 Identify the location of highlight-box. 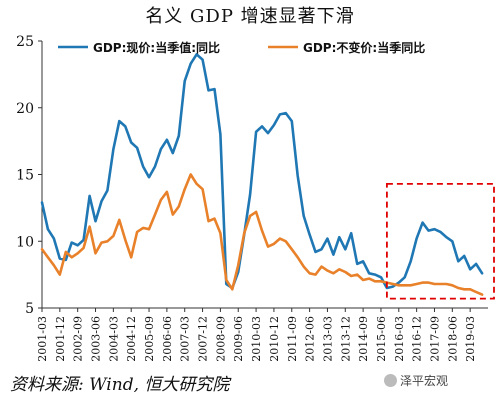
(440, 241).